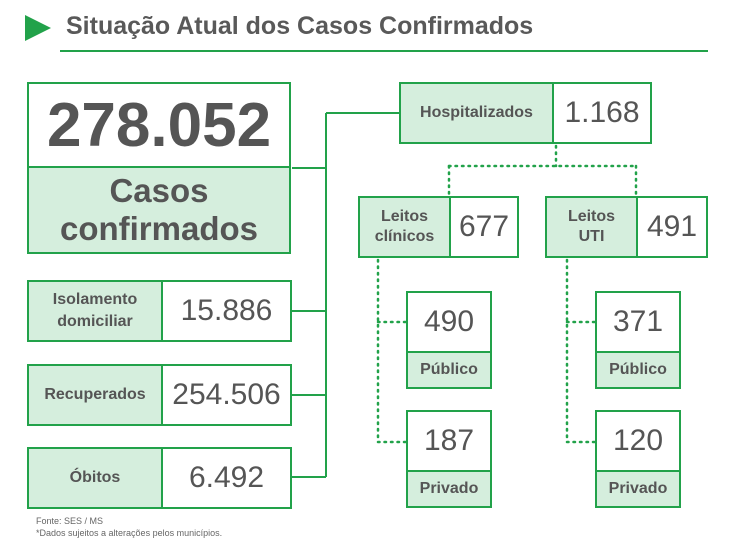 The height and width of the screenshot is (553, 749). What do you see at coordinates (449, 489) in the screenshot?
I see `clinicos-privado-label: Privado` at bounding box center [449, 489].